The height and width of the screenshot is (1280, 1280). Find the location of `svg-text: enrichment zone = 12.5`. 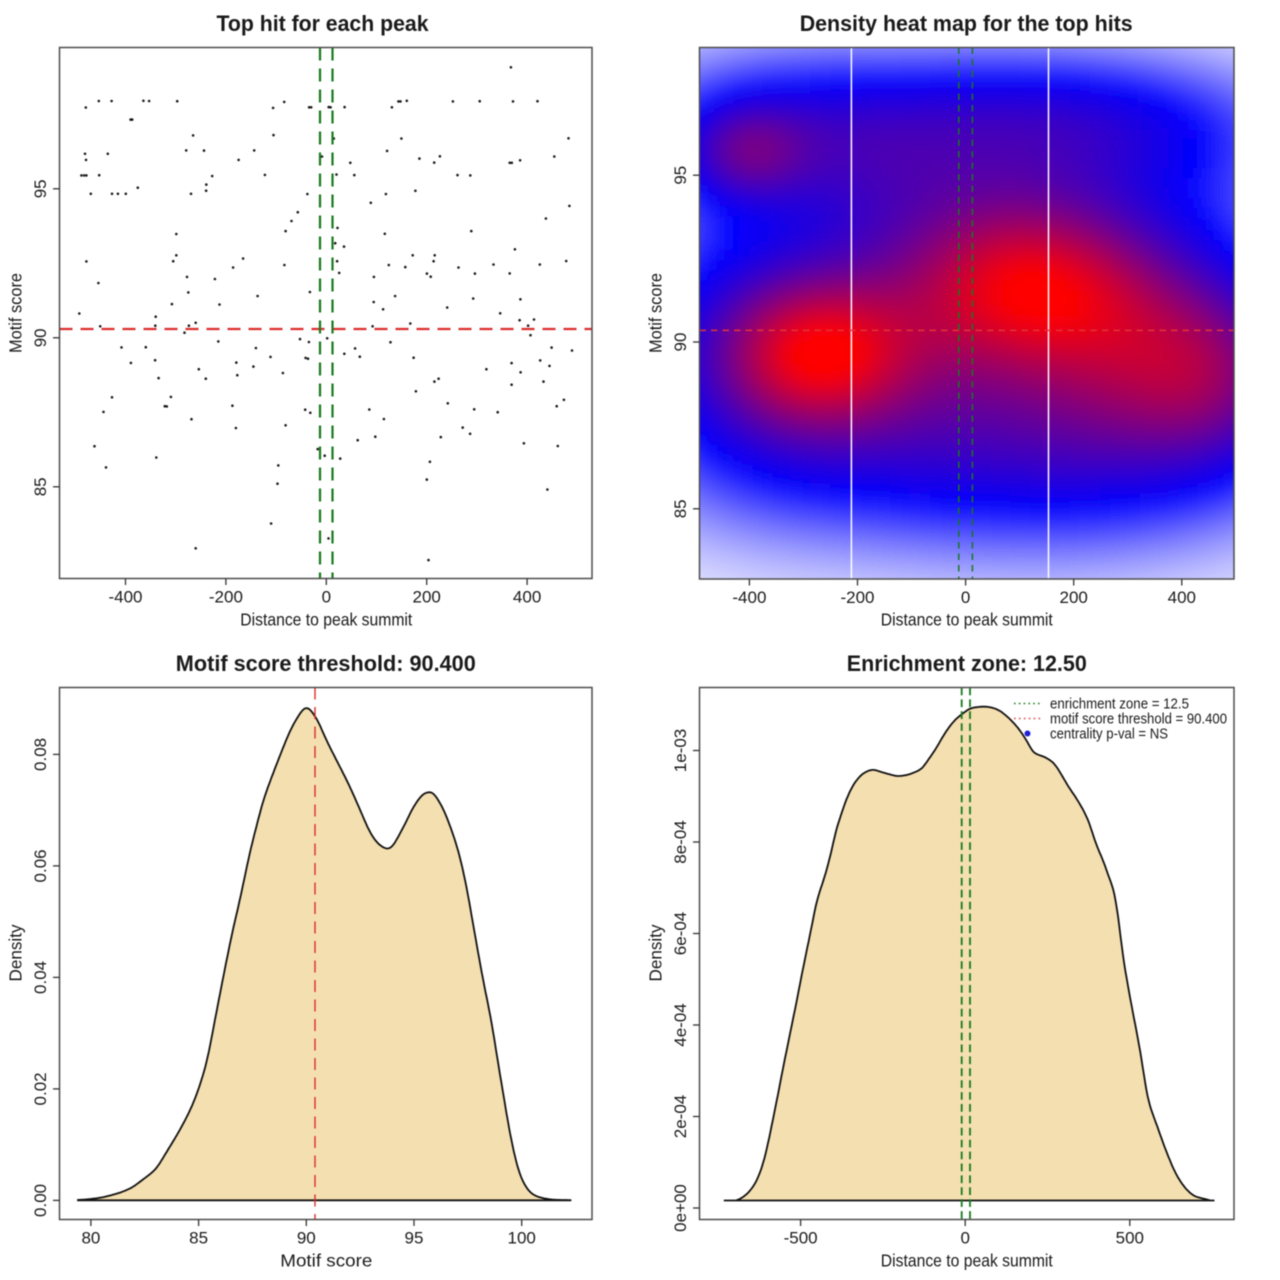

svg-text: enrichment zone = 12.5 is located at coordinates (1119, 704).